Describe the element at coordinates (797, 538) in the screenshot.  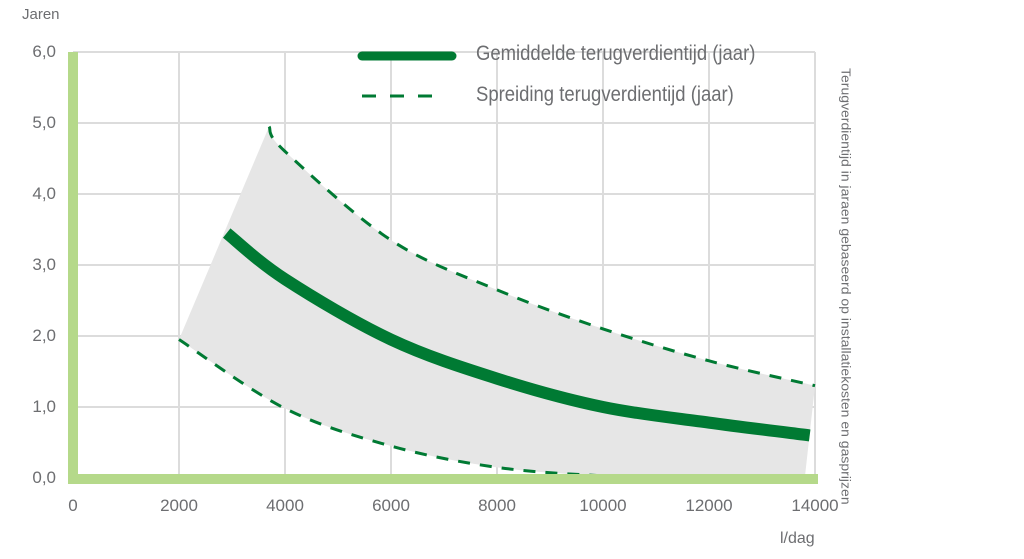
I see `x-axis-title: l/dag` at that location.